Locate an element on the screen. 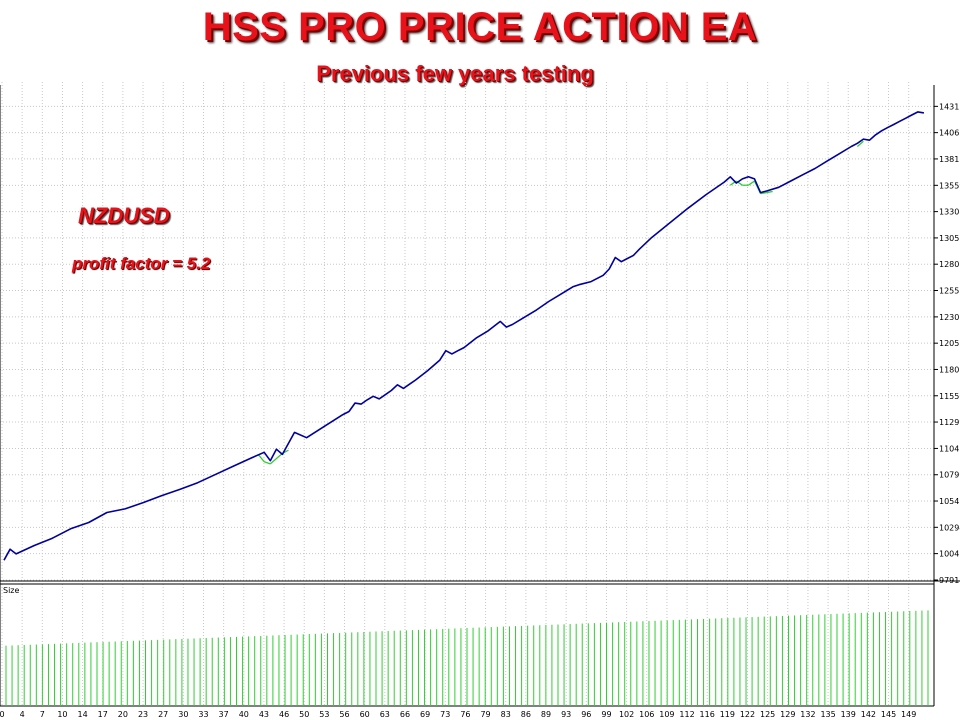 This screenshot has height=720, width=960. x-tick-label: 60 is located at coordinates (365, 714).